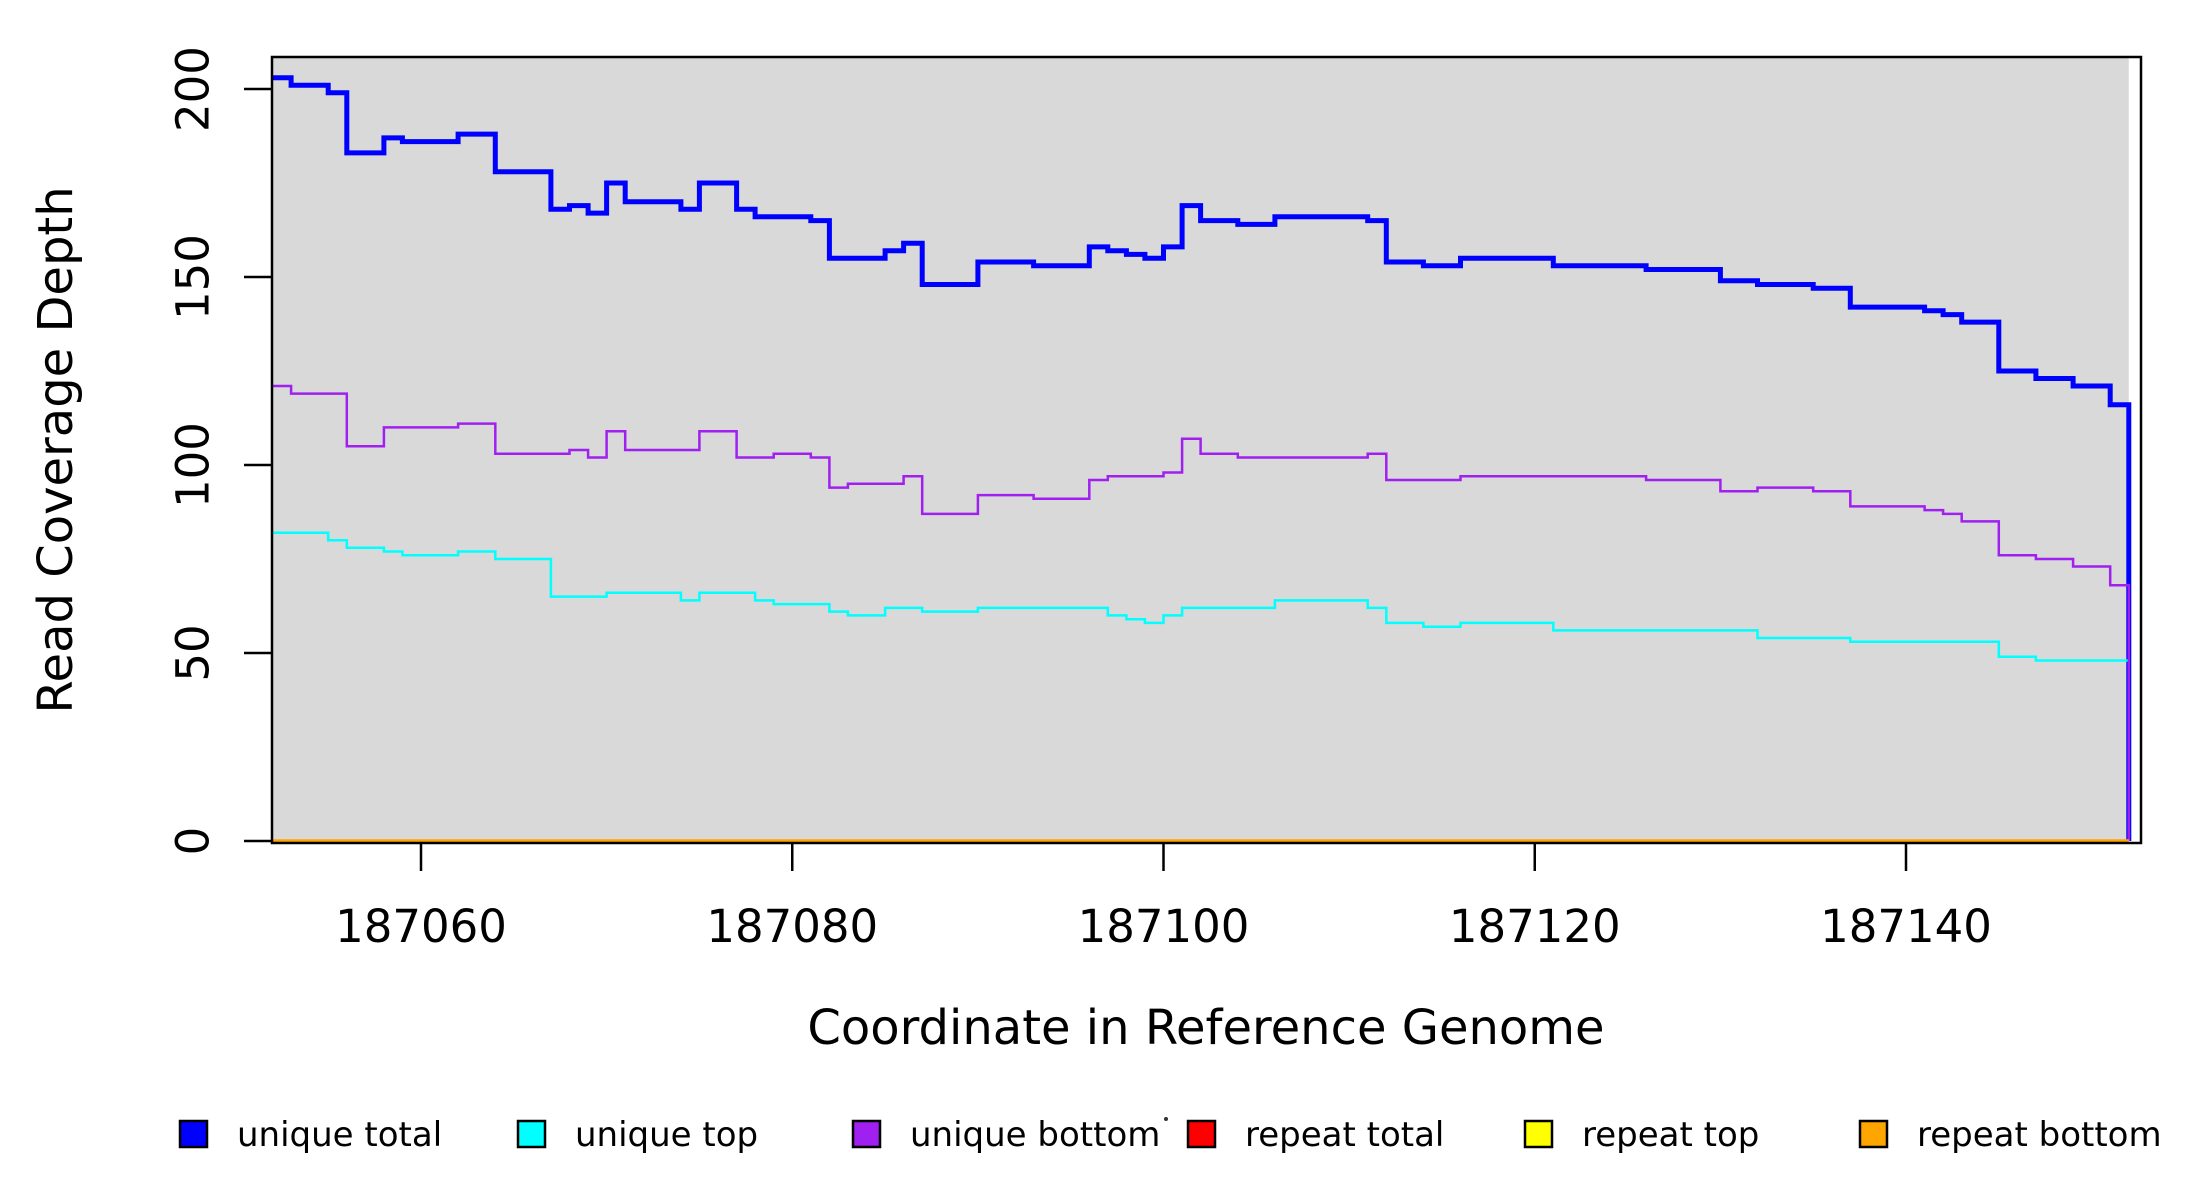 The image size is (2200, 1200). I want to click on y-tick-label: 100, so click(193, 465).